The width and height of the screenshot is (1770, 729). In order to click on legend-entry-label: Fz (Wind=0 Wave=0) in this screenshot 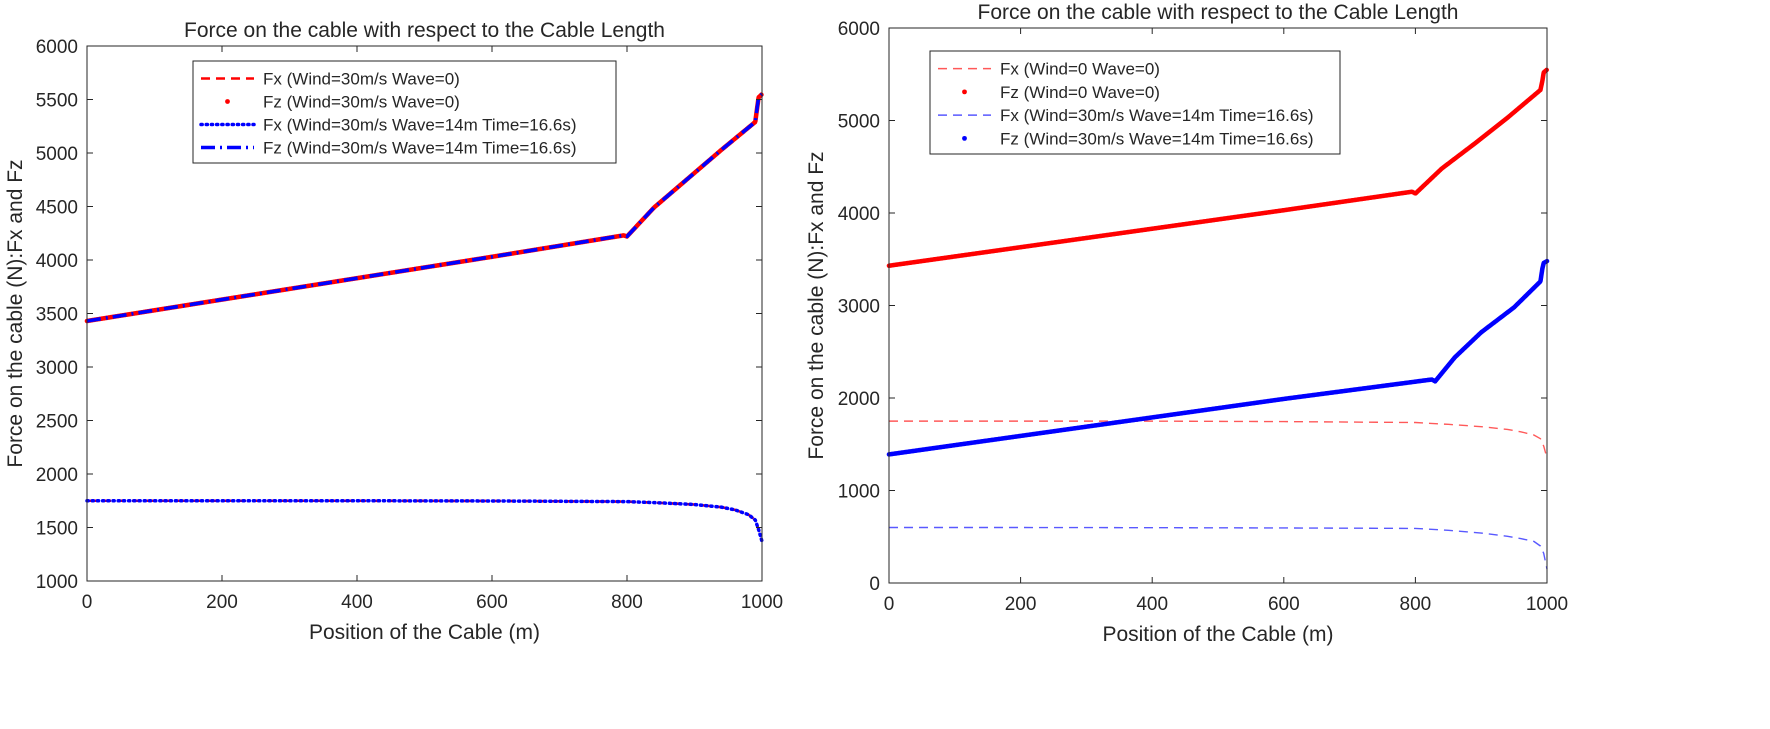, I will do `click(1080, 92)`.